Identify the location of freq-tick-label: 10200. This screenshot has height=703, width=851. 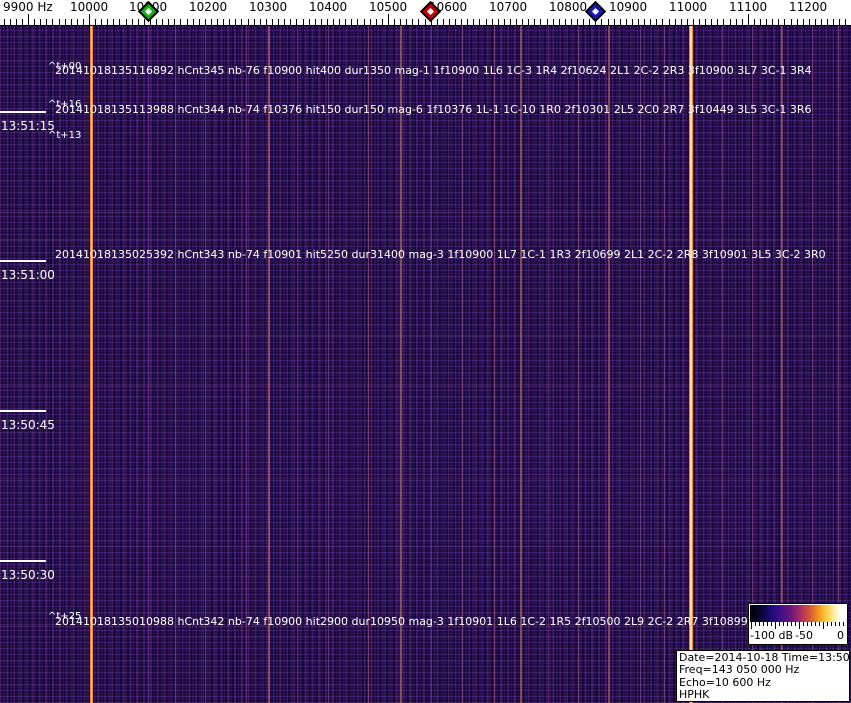
(208, 7).